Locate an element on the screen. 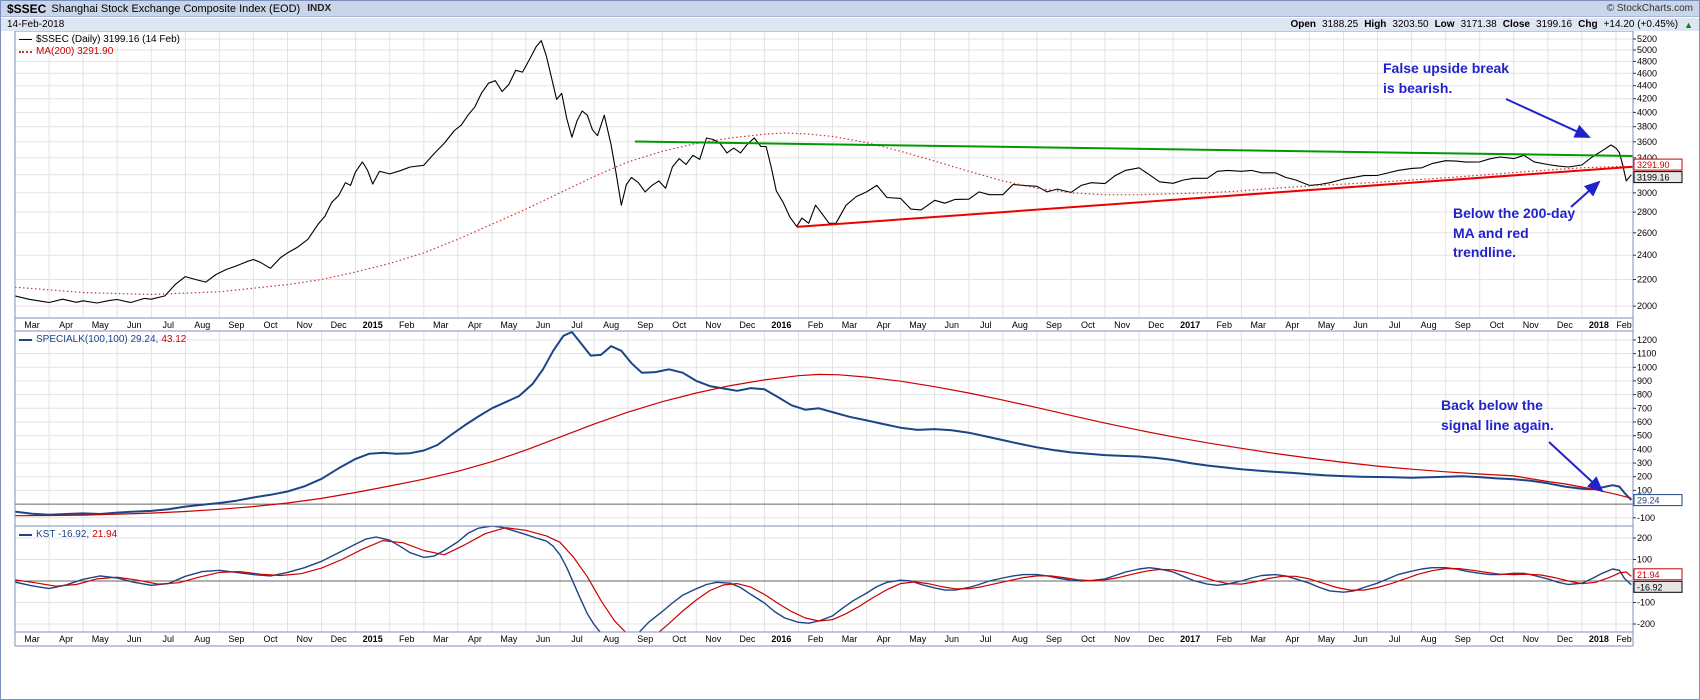  open-value: 3188.25 is located at coordinates (1340, 24).